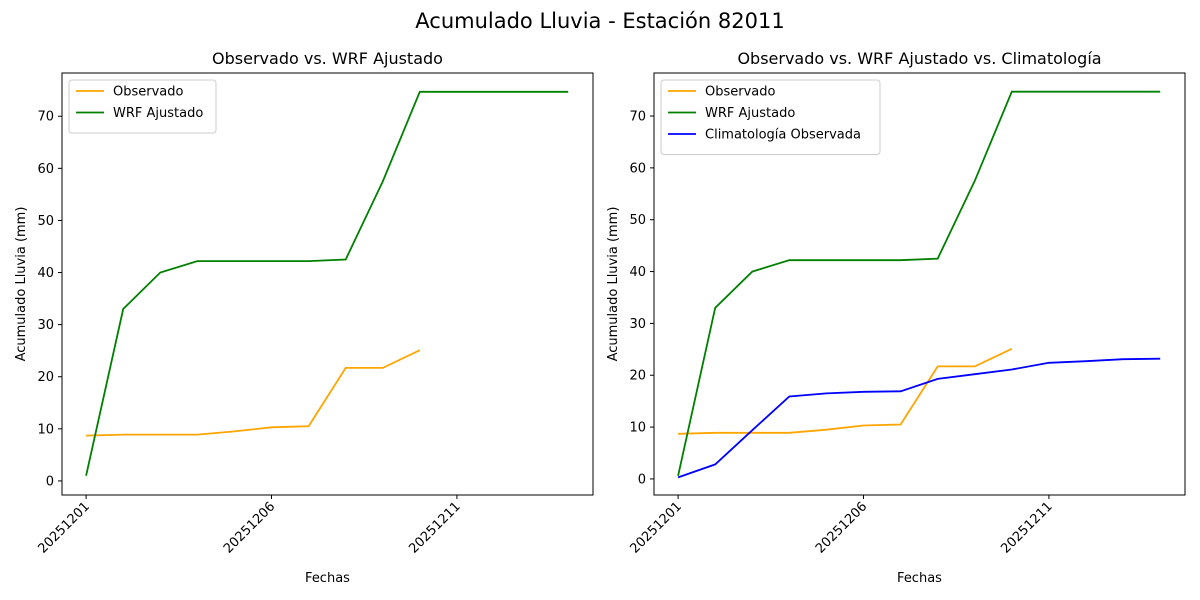  Describe the element at coordinates (783, 135) in the screenshot. I see `legend-label: Climatología Observada` at that location.